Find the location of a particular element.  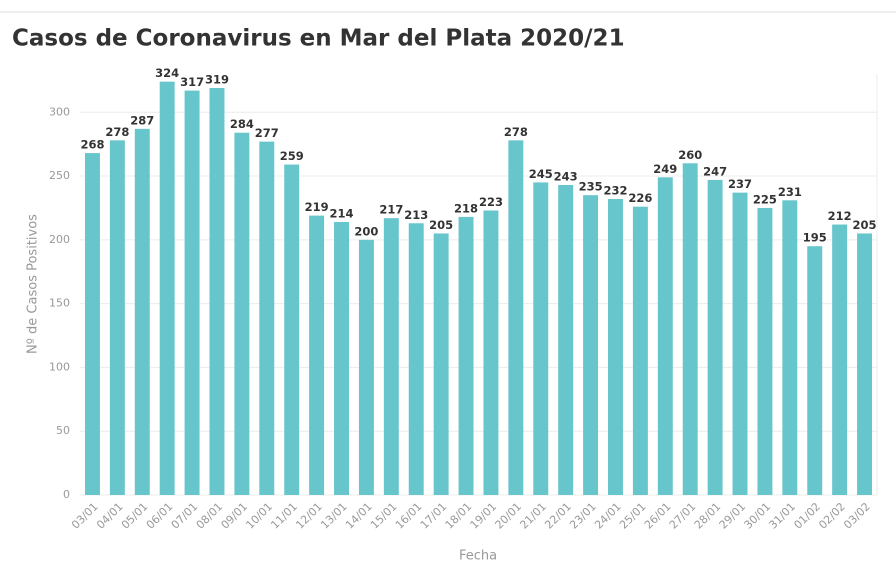

x-tick-label: 25/01 is located at coordinates (633, 516).